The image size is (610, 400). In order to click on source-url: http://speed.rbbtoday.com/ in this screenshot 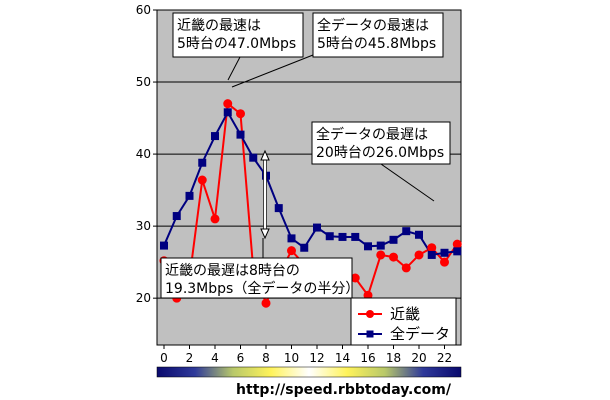, I will do `click(344, 390)`.